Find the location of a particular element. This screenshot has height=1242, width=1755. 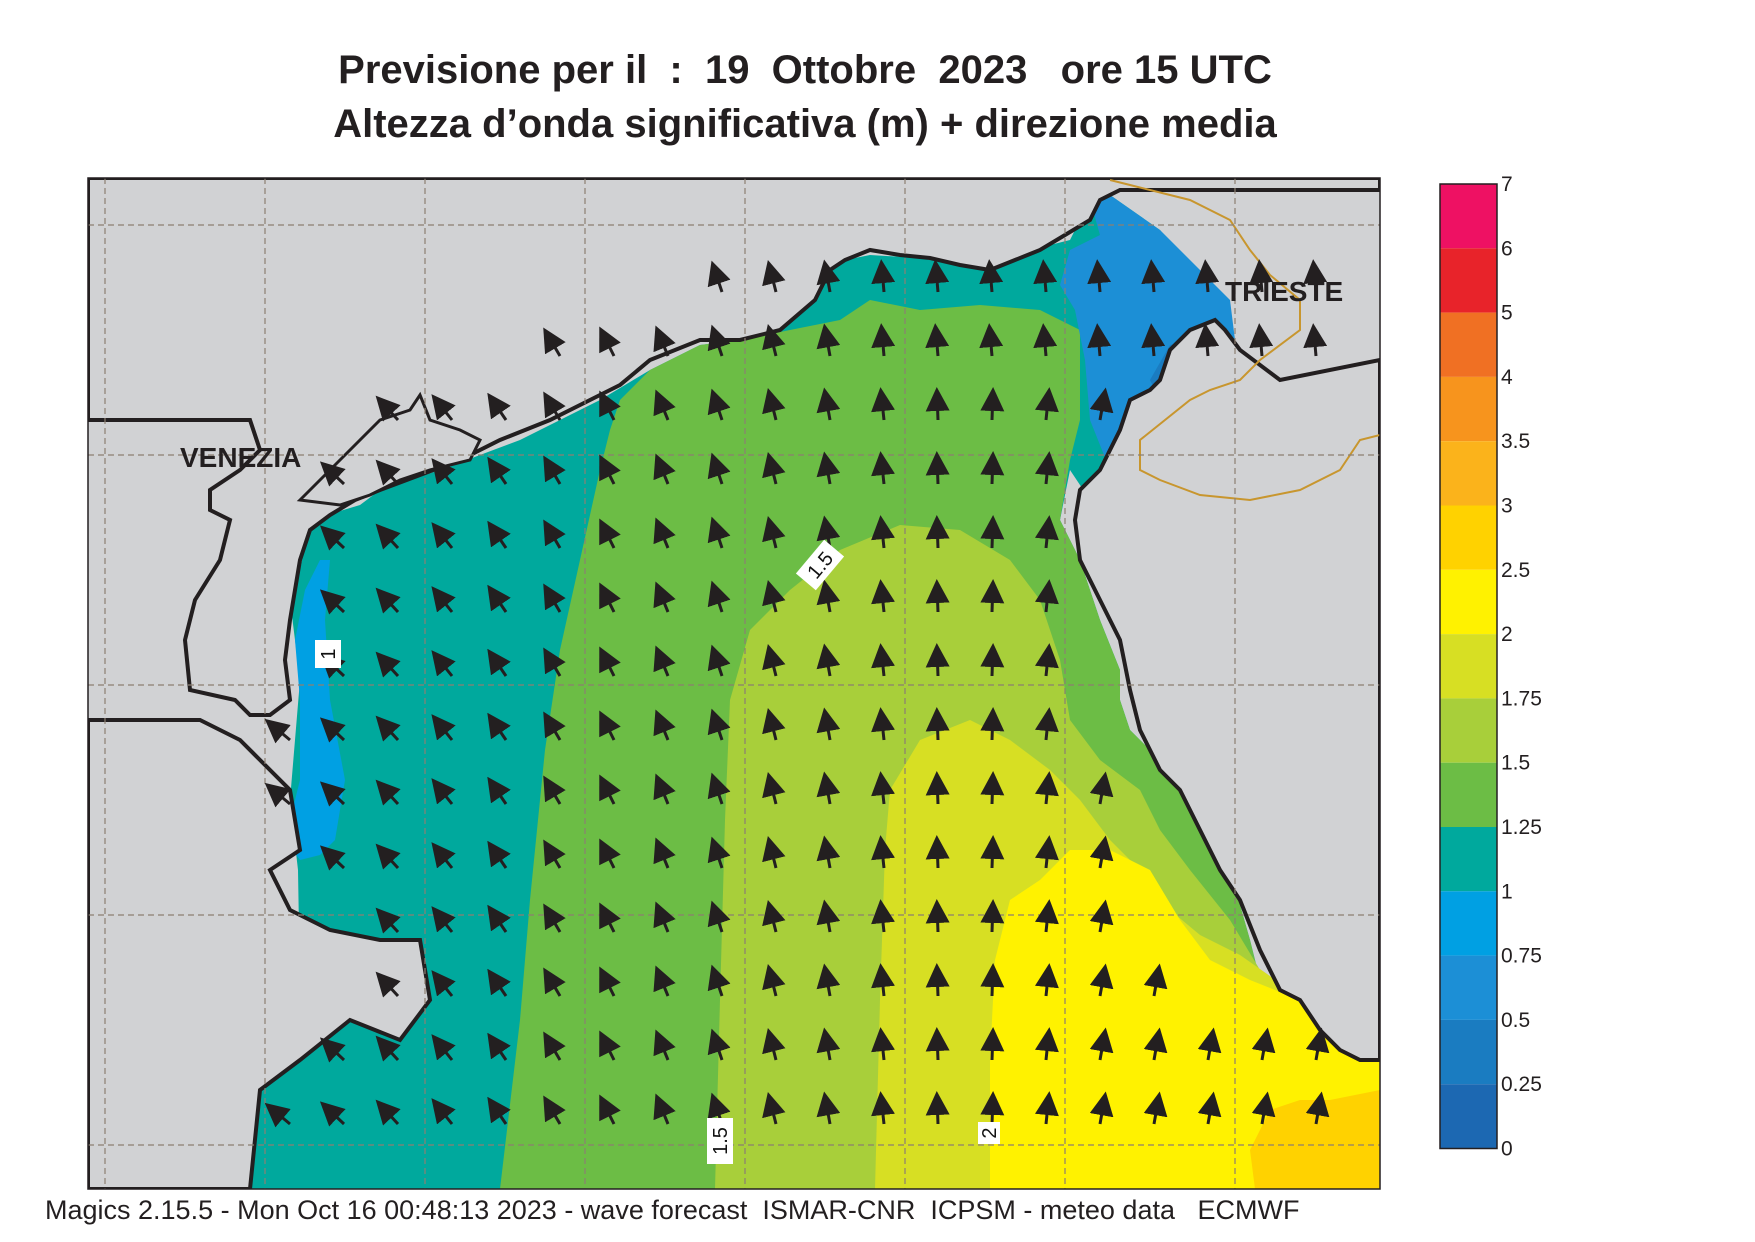

legend-label: 0.75 is located at coordinates (1521, 956).